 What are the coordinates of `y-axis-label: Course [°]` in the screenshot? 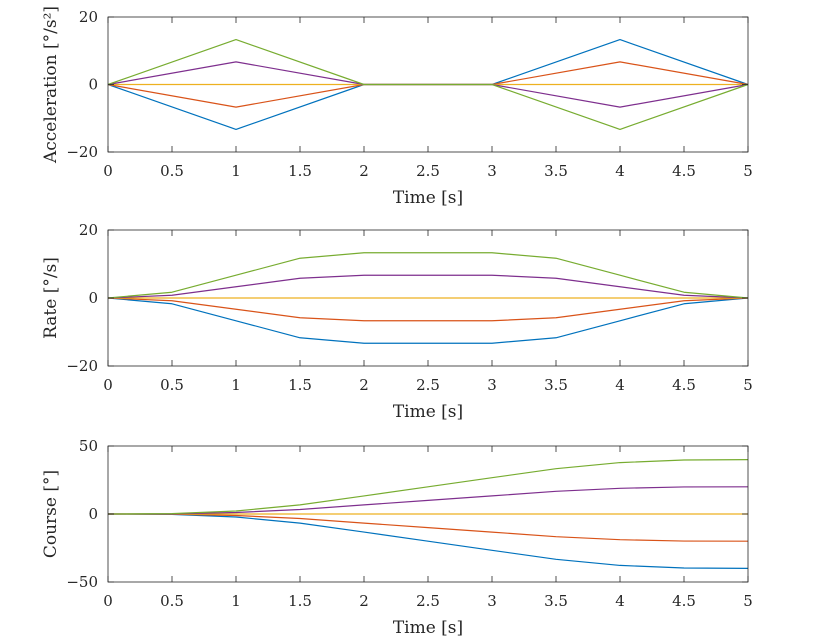 It's located at (51, 514).